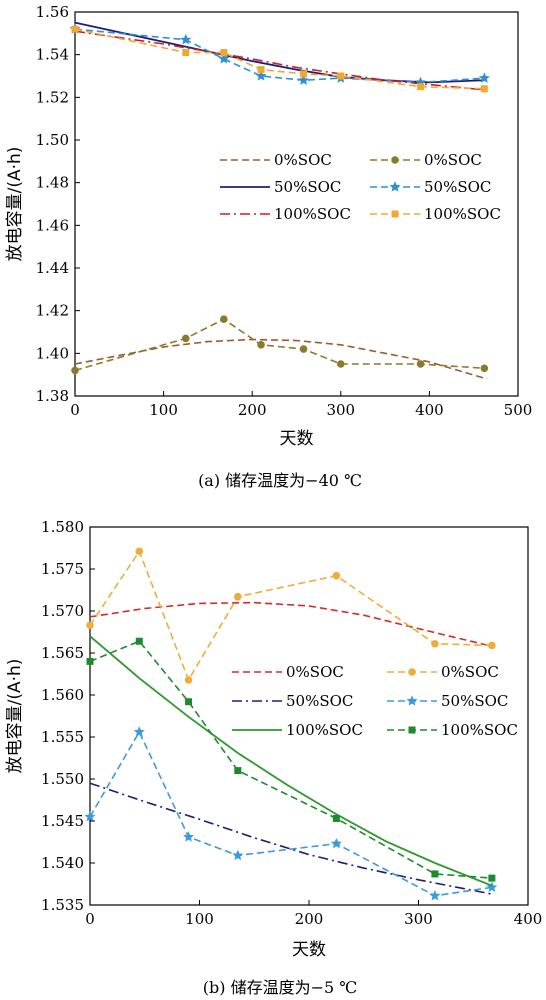 The height and width of the screenshot is (1000, 546). I want to click on y-axis-label-a: 放电容量/(A·h), so click(15, 204).